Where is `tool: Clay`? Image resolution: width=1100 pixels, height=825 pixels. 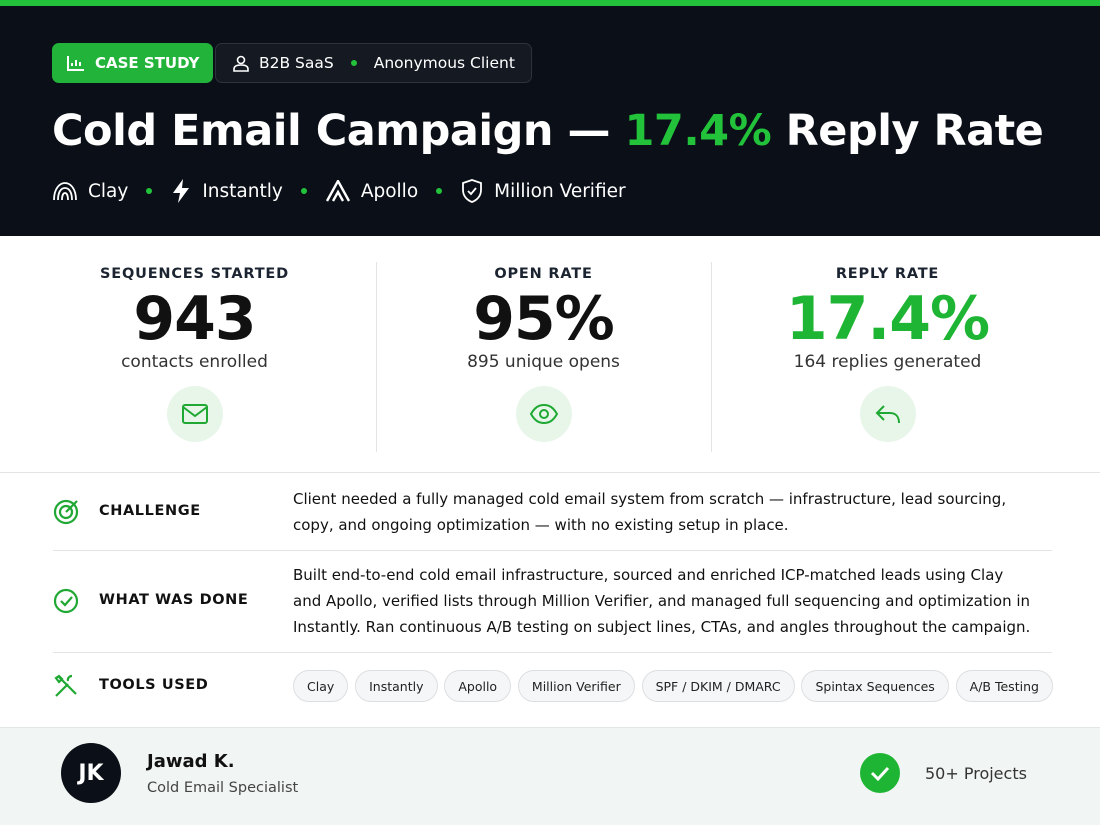
tool: Clay is located at coordinates (108, 191).